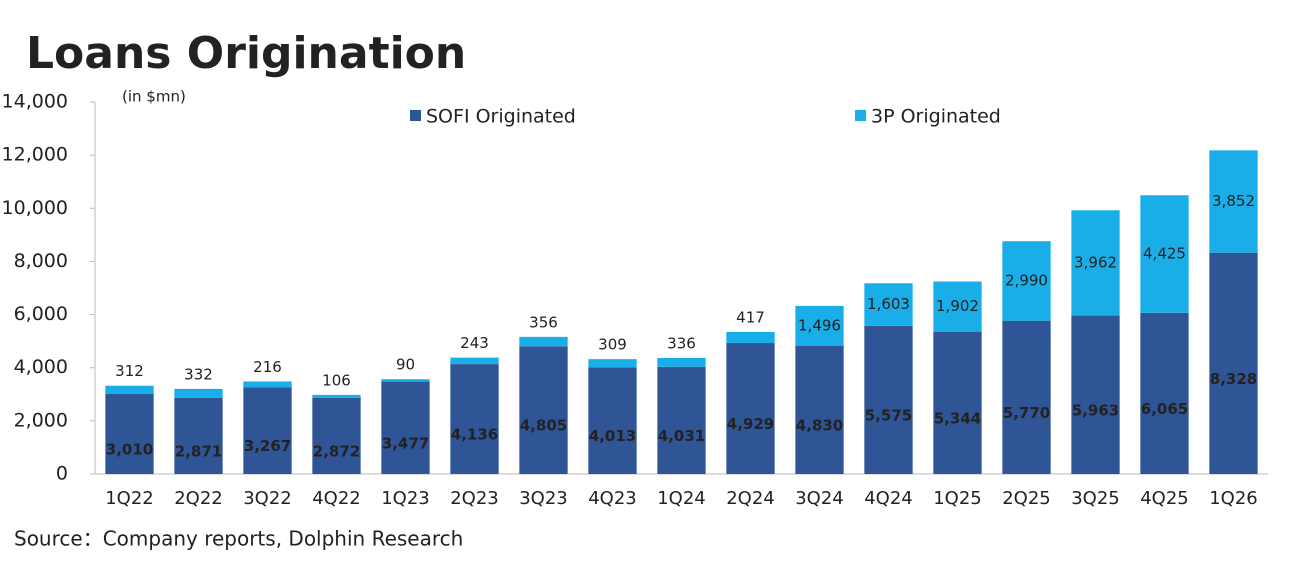  What do you see at coordinates (750, 317) in the screenshot?
I see `value-label: 417` at bounding box center [750, 317].